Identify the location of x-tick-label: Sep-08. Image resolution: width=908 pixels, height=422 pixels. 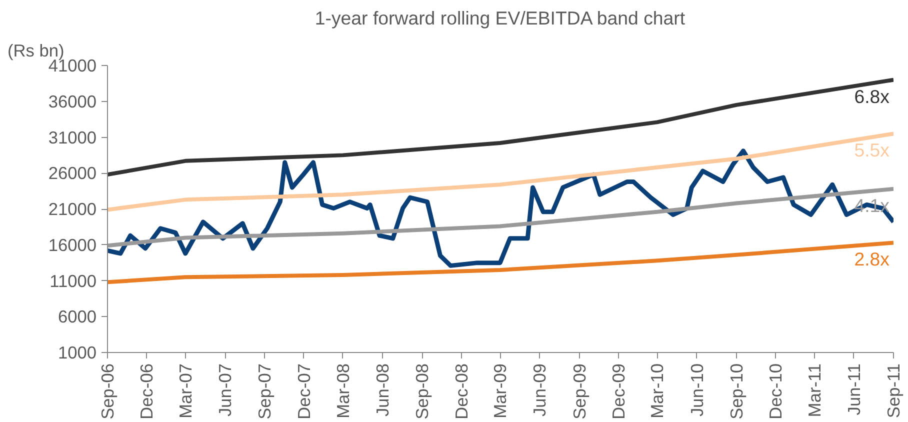
(422, 391).